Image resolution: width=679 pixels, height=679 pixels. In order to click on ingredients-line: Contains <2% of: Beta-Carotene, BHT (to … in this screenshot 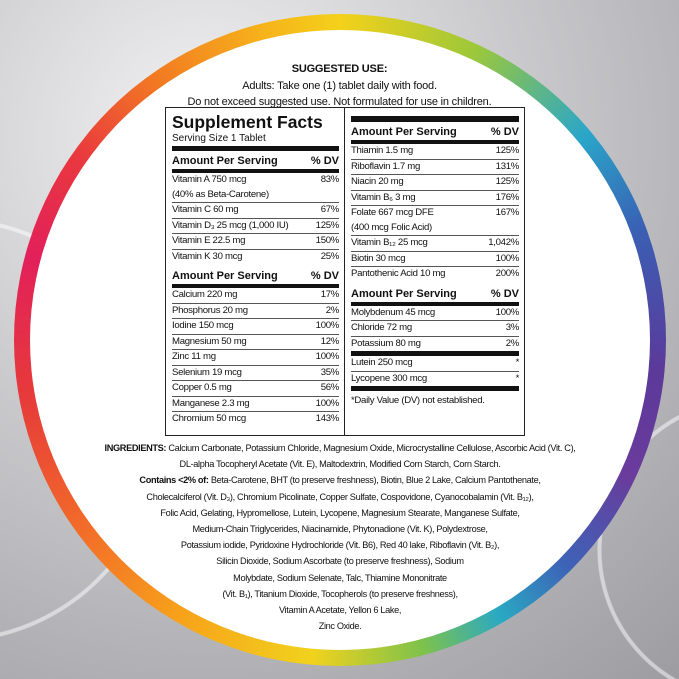, I will do `click(340, 480)`.